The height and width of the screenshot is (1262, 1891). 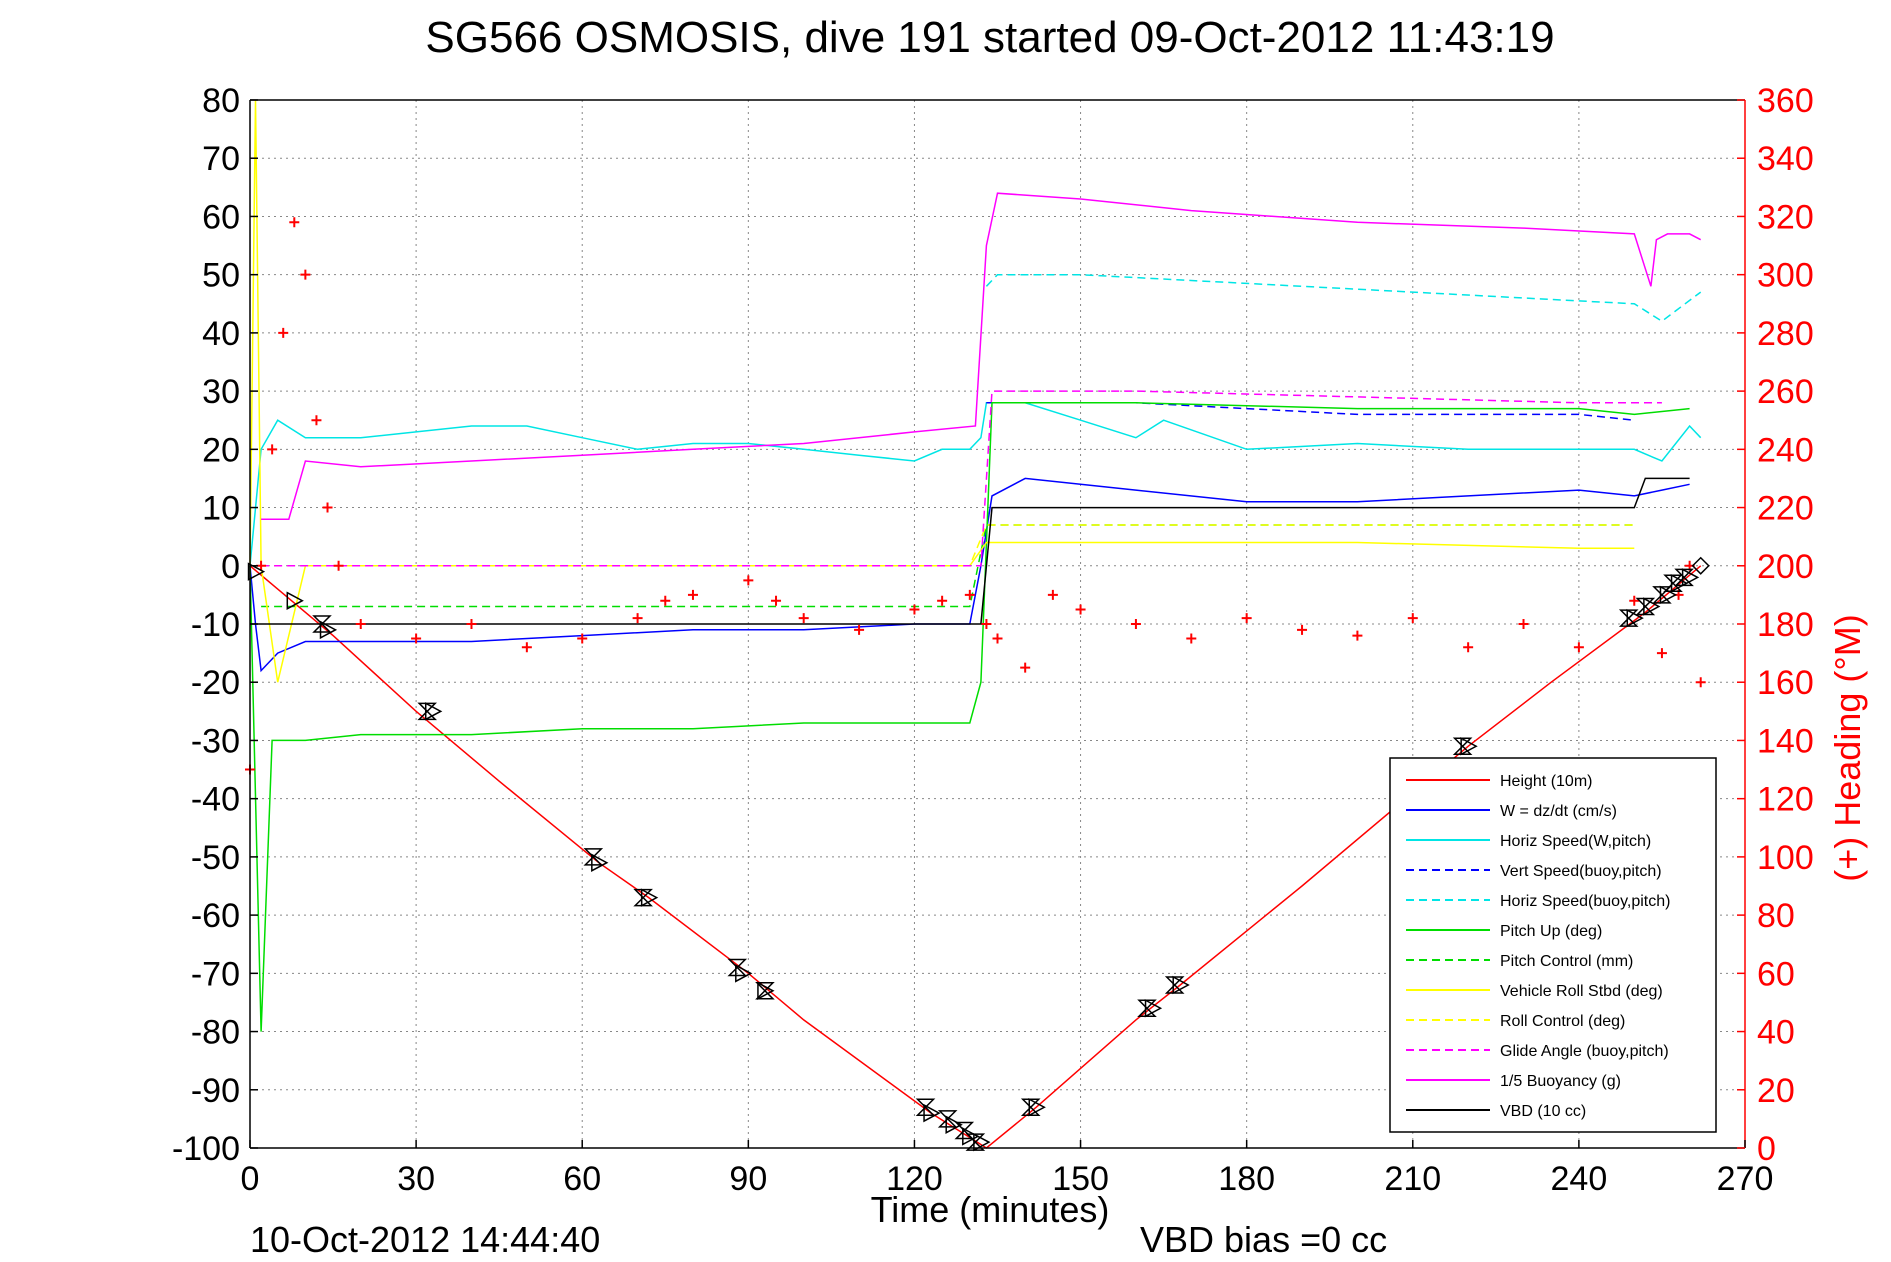 I want to click on x-tick-label: 150, so click(x=1080, y=1179).